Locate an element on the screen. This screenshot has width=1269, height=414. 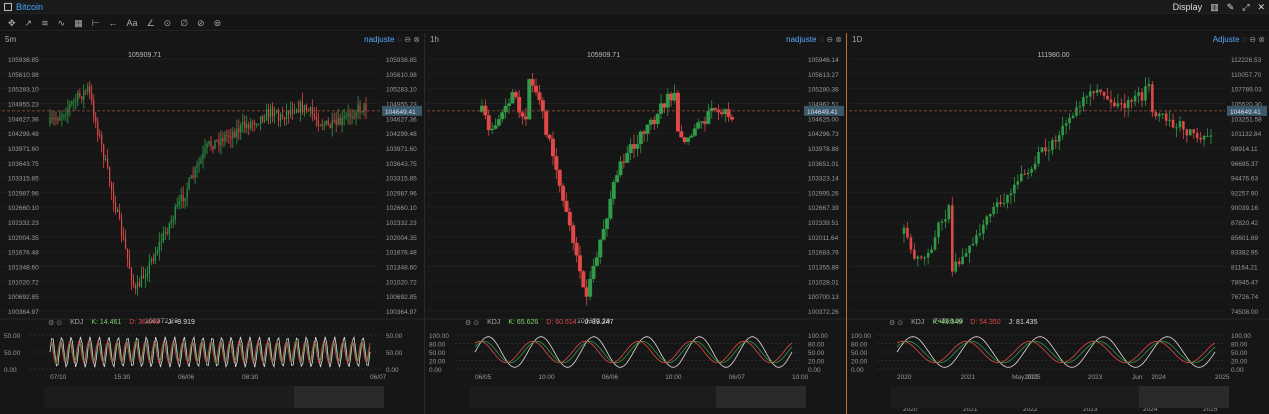
adjust-selector: Adjuste ◌ ⊖ ⊗ is located at coordinates (1239, 39).